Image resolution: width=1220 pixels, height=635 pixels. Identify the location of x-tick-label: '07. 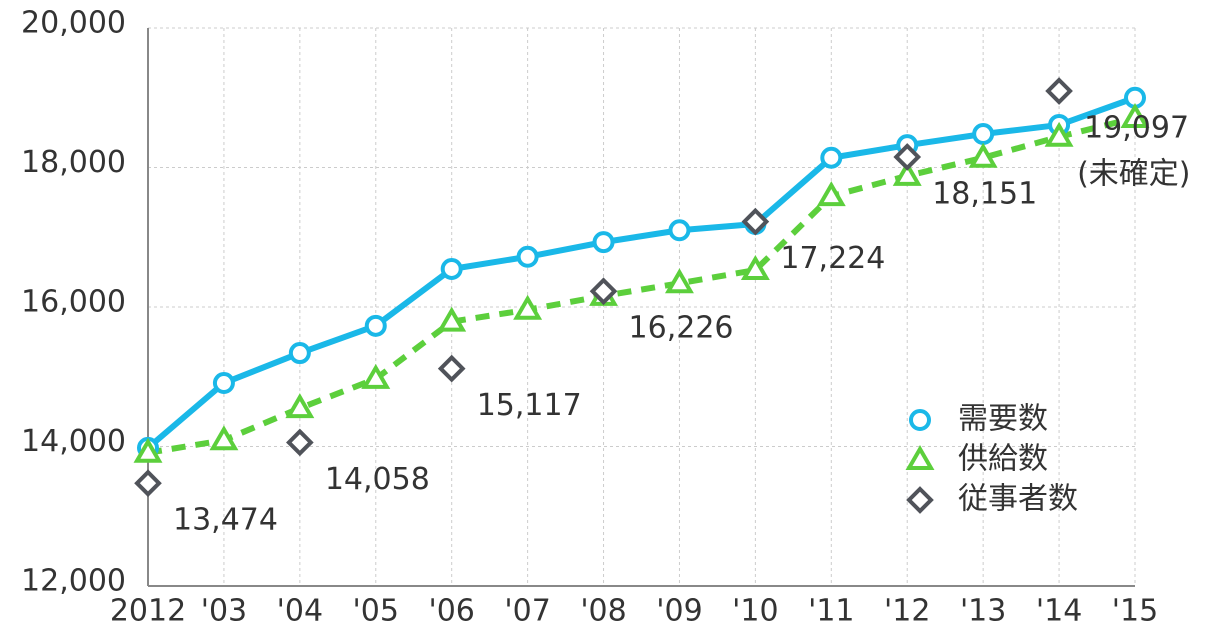
(527, 611).